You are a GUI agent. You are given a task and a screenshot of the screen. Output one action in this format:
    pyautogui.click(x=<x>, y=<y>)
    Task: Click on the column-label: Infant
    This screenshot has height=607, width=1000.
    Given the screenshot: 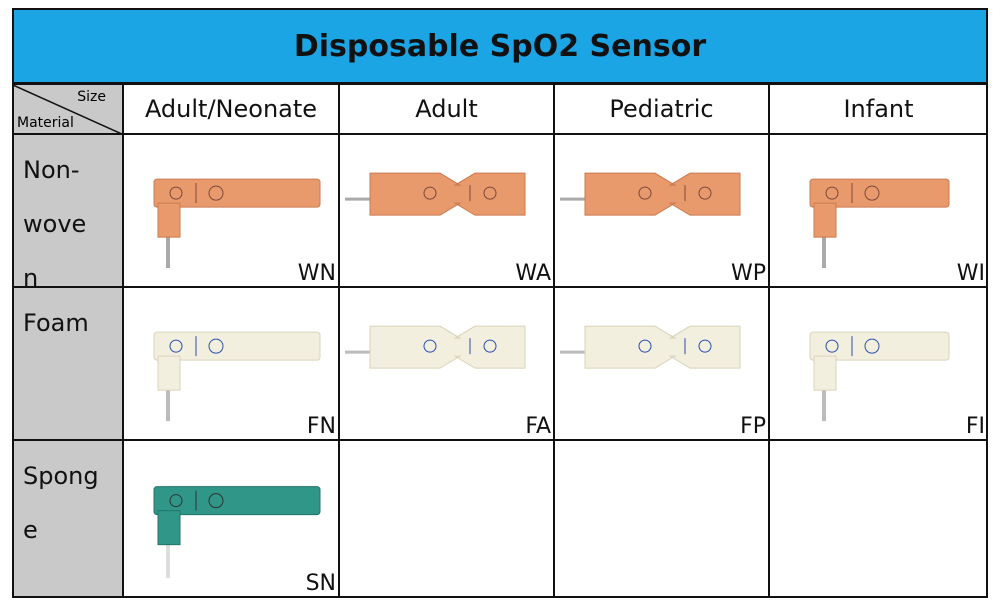 What is the action you would take?
    pyautogui.click(x=878, y=109)
    